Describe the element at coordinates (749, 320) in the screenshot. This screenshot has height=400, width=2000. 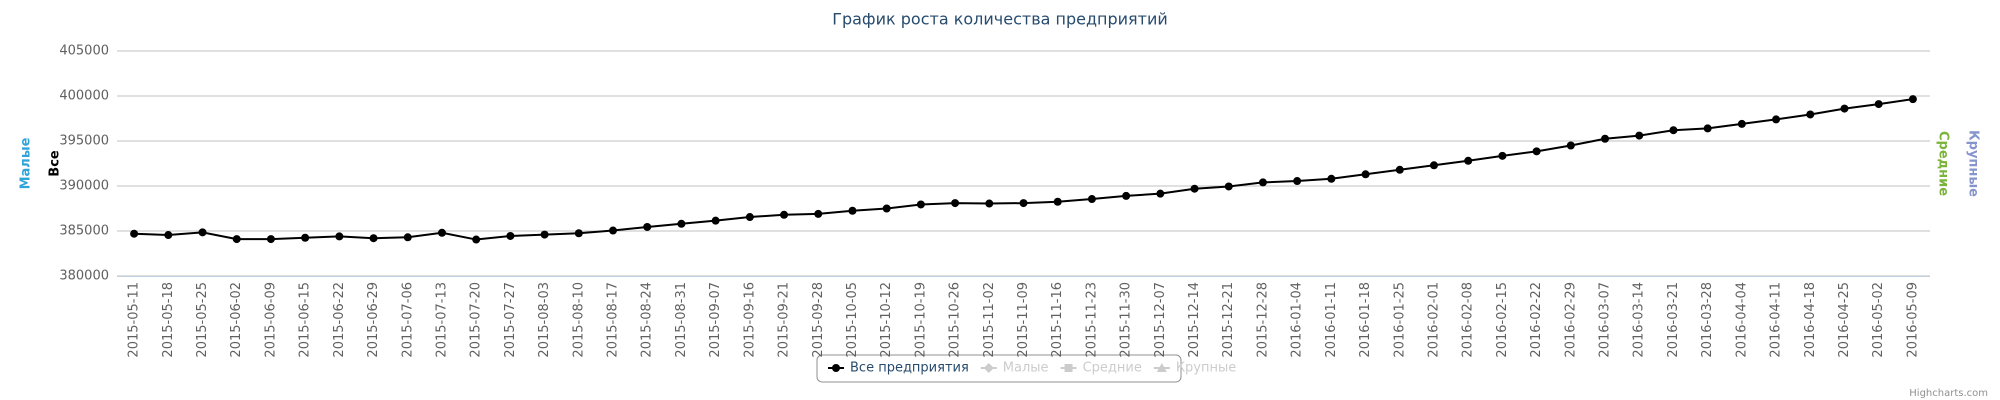
I see `x-tick-label: 2015-09-16` at that location.